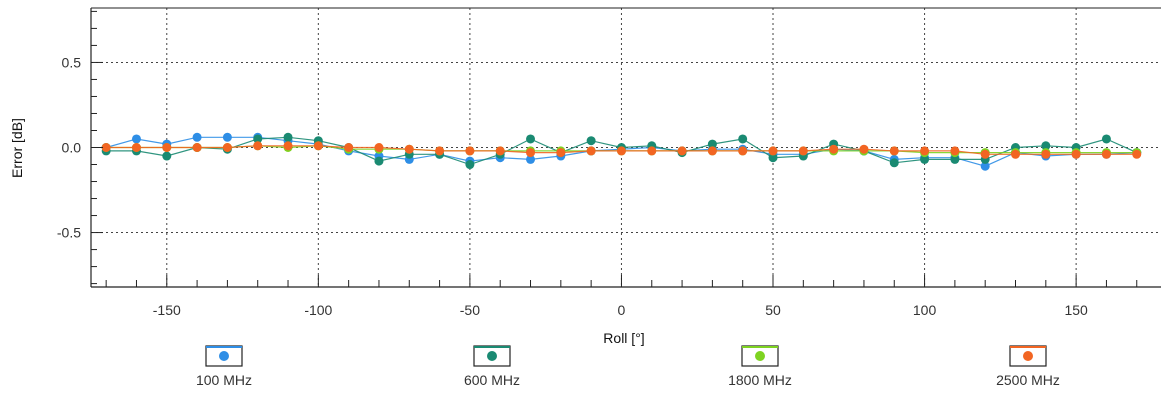 This screenshot has width=1161, height=393. I want to click on x-tick-label: -100, so click(318, 310).